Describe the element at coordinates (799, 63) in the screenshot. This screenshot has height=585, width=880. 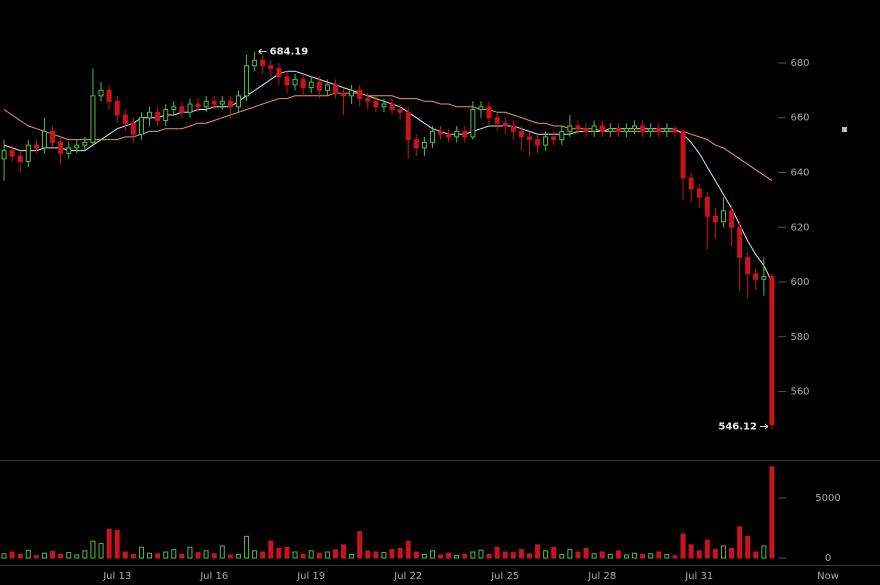
I see `y-tick-label: 680` at that location.